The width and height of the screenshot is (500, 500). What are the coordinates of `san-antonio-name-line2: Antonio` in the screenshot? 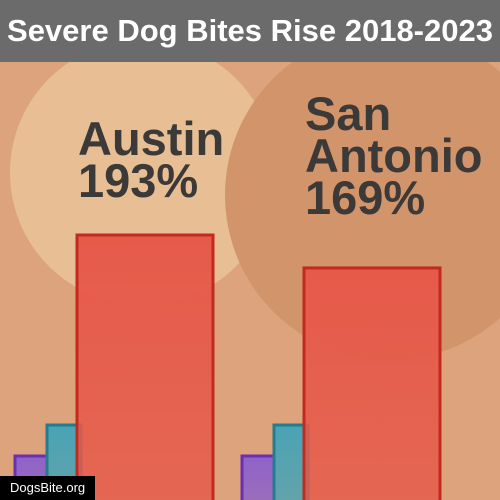 It's located at (394, 155).